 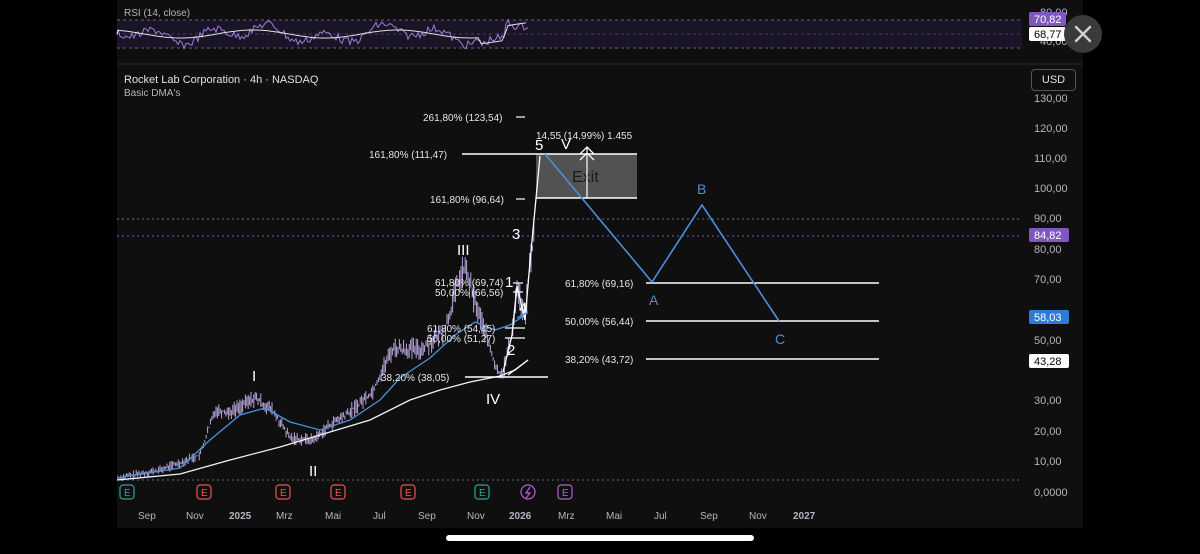 What do you see at coordinates (415, 378) in the screenshot?
I see `fib-label-382-main: 38,20% (38,05)` at bounding box center [415, 378].